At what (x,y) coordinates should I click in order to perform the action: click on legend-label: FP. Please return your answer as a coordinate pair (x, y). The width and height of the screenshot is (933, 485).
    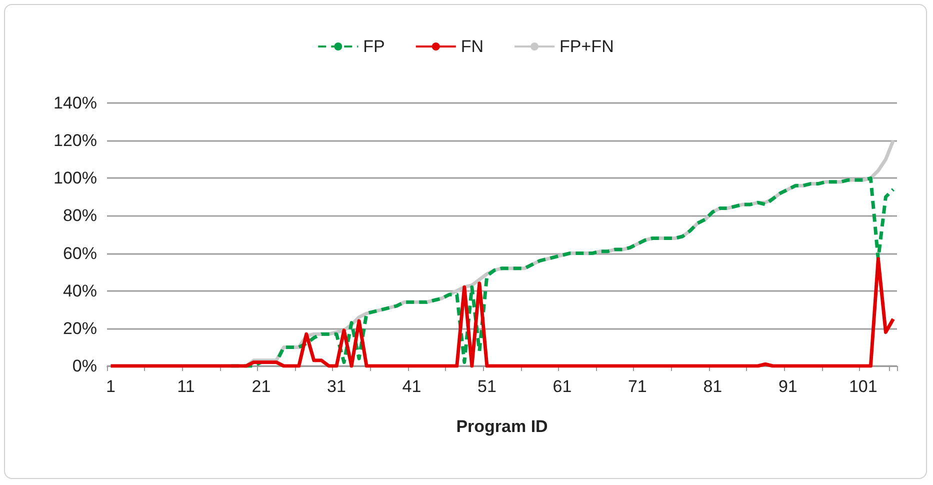
    Looking at the image, I should click on (374, 46).